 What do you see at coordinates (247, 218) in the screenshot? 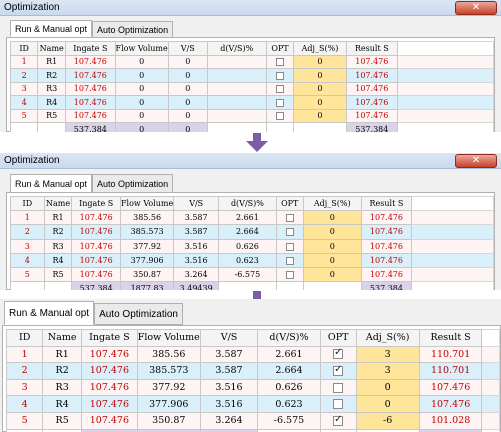
I see `dvs-cell: 2.661` at bounding box center [247, 218].